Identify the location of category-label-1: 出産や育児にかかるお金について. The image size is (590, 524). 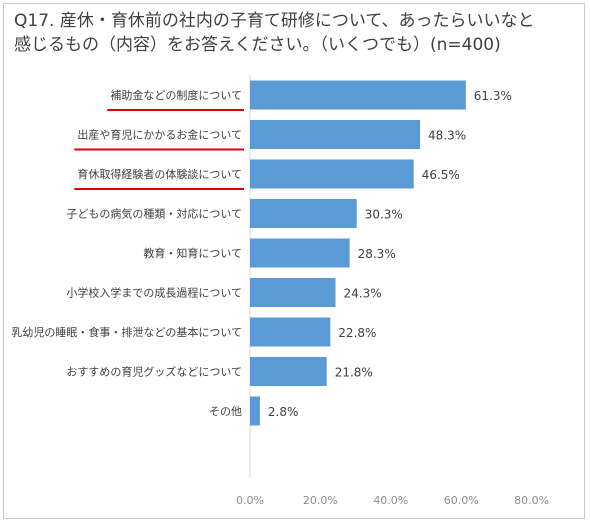
(159, 135).